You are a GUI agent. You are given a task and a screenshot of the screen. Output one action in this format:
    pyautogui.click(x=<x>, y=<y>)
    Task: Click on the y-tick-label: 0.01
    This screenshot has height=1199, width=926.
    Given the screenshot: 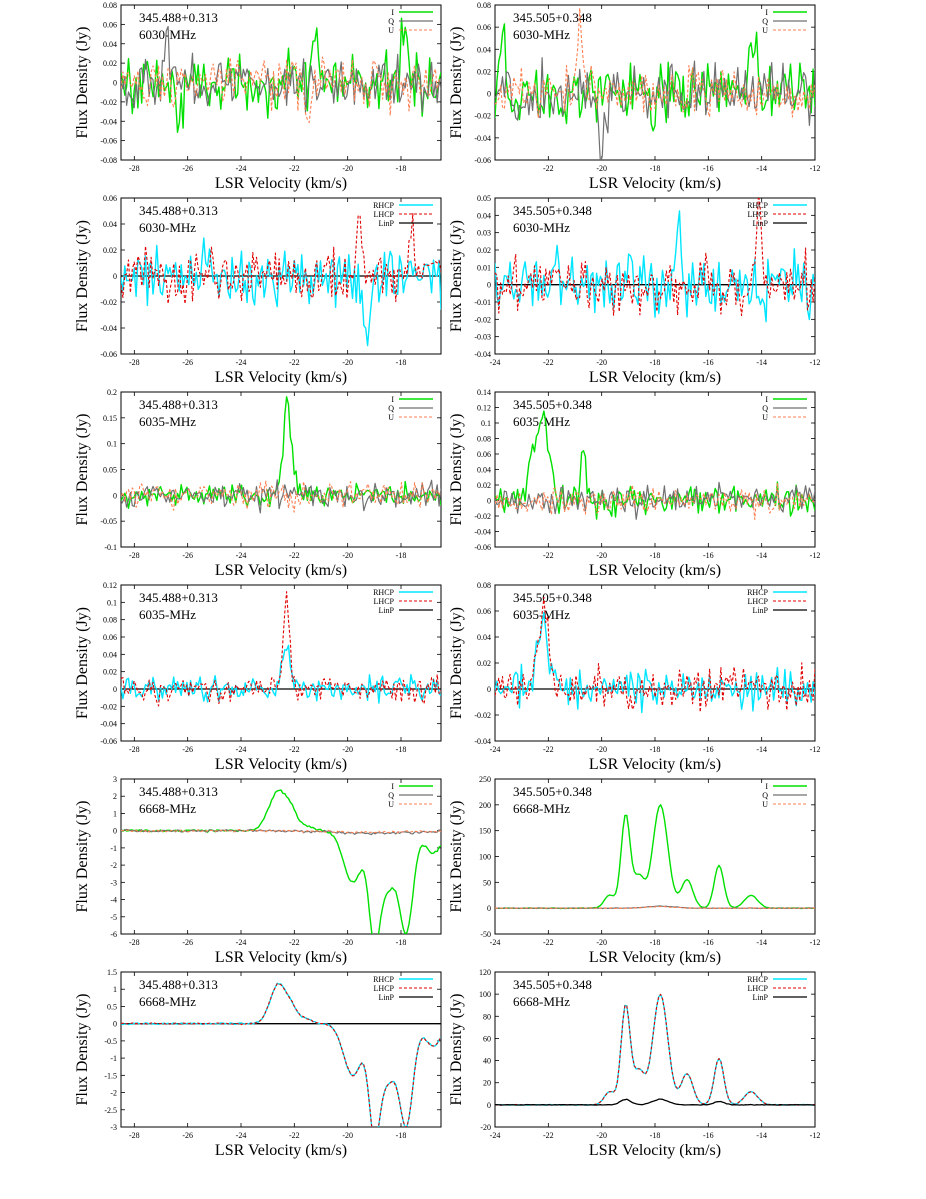 What is the action you would take?
    pyautogui.click(x=484, y=267)
    